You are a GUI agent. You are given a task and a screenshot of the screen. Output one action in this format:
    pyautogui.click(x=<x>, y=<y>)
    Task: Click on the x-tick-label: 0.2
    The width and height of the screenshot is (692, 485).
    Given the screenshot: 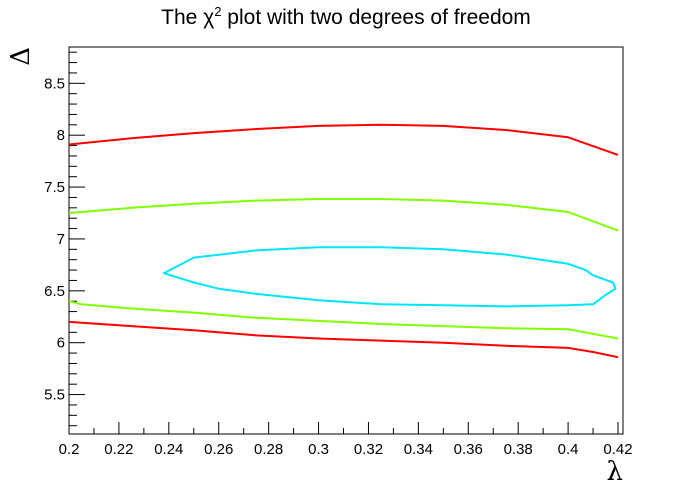 What is the action you would take?
    pyautogui.click(x=69, y=449)
    